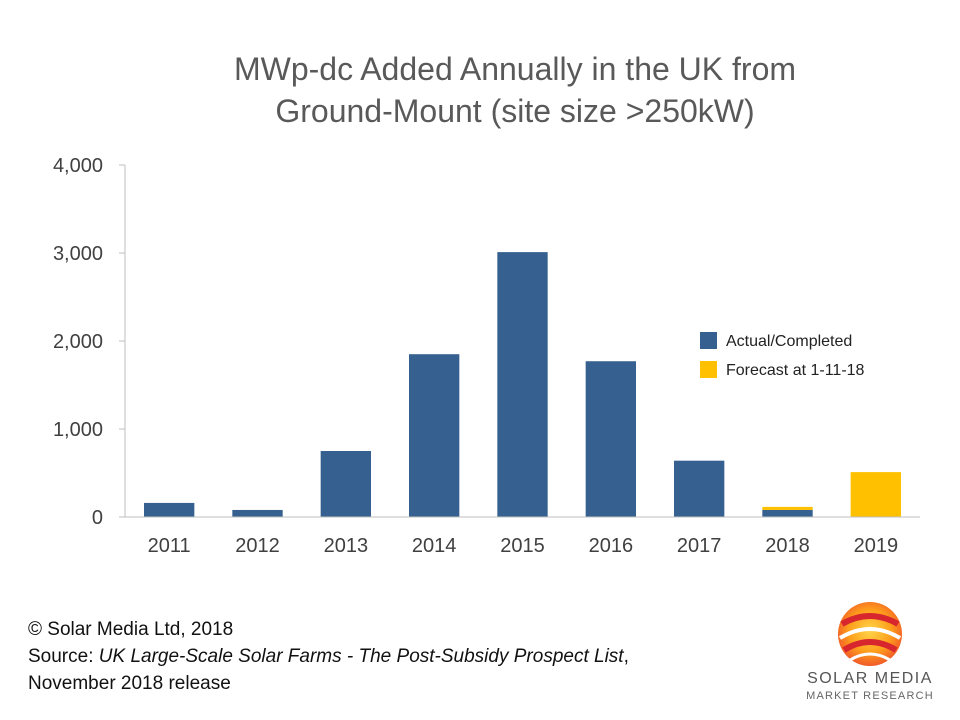  What do you see at coordinates (257, 546) in the screenshot?
I see `x-tick-label: 2012` at bounding box center [257, 546].